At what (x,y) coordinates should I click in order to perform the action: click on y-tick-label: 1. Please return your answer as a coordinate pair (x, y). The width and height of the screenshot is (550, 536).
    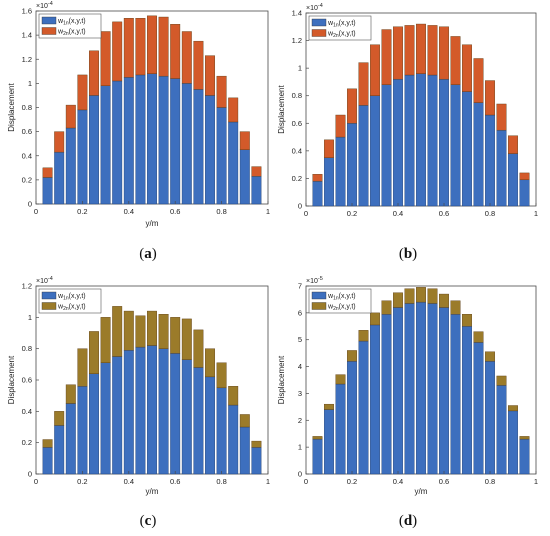
    Looking at the image, I should click on (30, 317).